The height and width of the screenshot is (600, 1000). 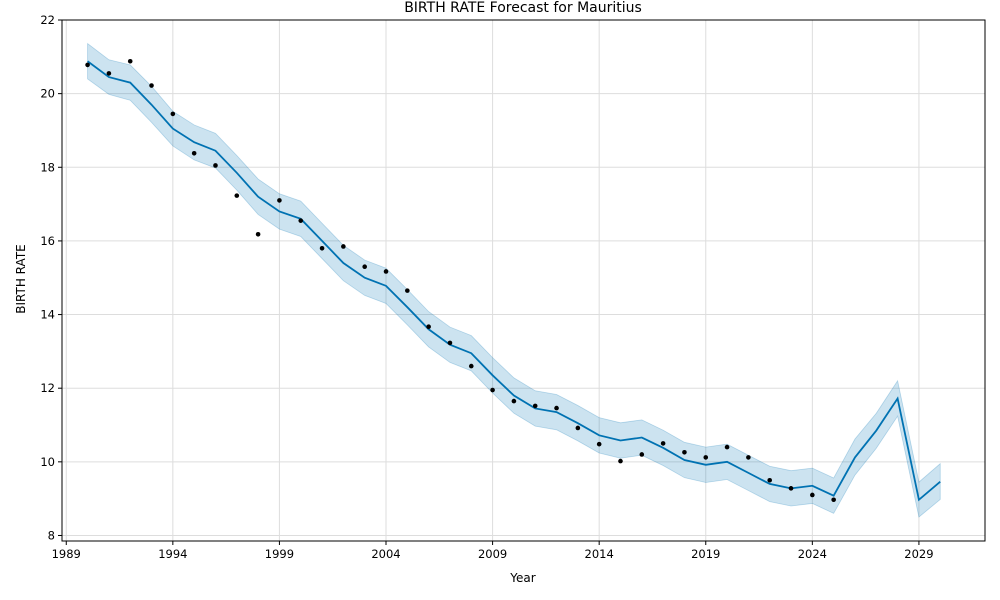 I want to click on y-tick-label: 10, so click(x=47, y=462).